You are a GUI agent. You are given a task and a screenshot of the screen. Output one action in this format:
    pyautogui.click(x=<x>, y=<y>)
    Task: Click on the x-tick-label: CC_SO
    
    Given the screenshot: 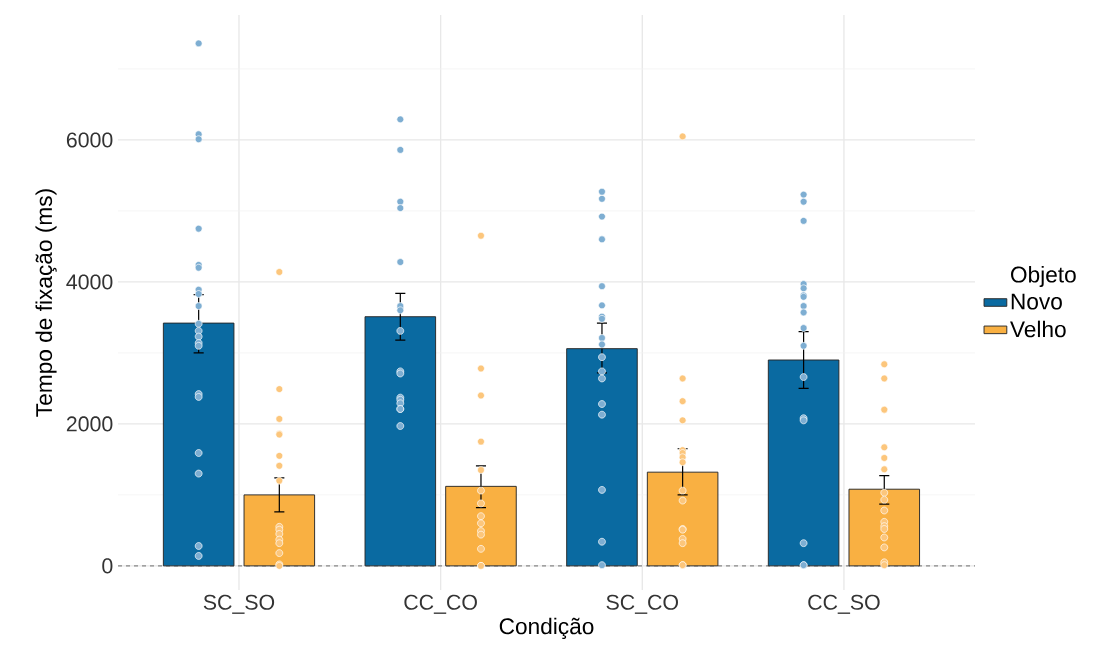 What is the action you would take?
    pyautogui.click(x=844, y=604)
    